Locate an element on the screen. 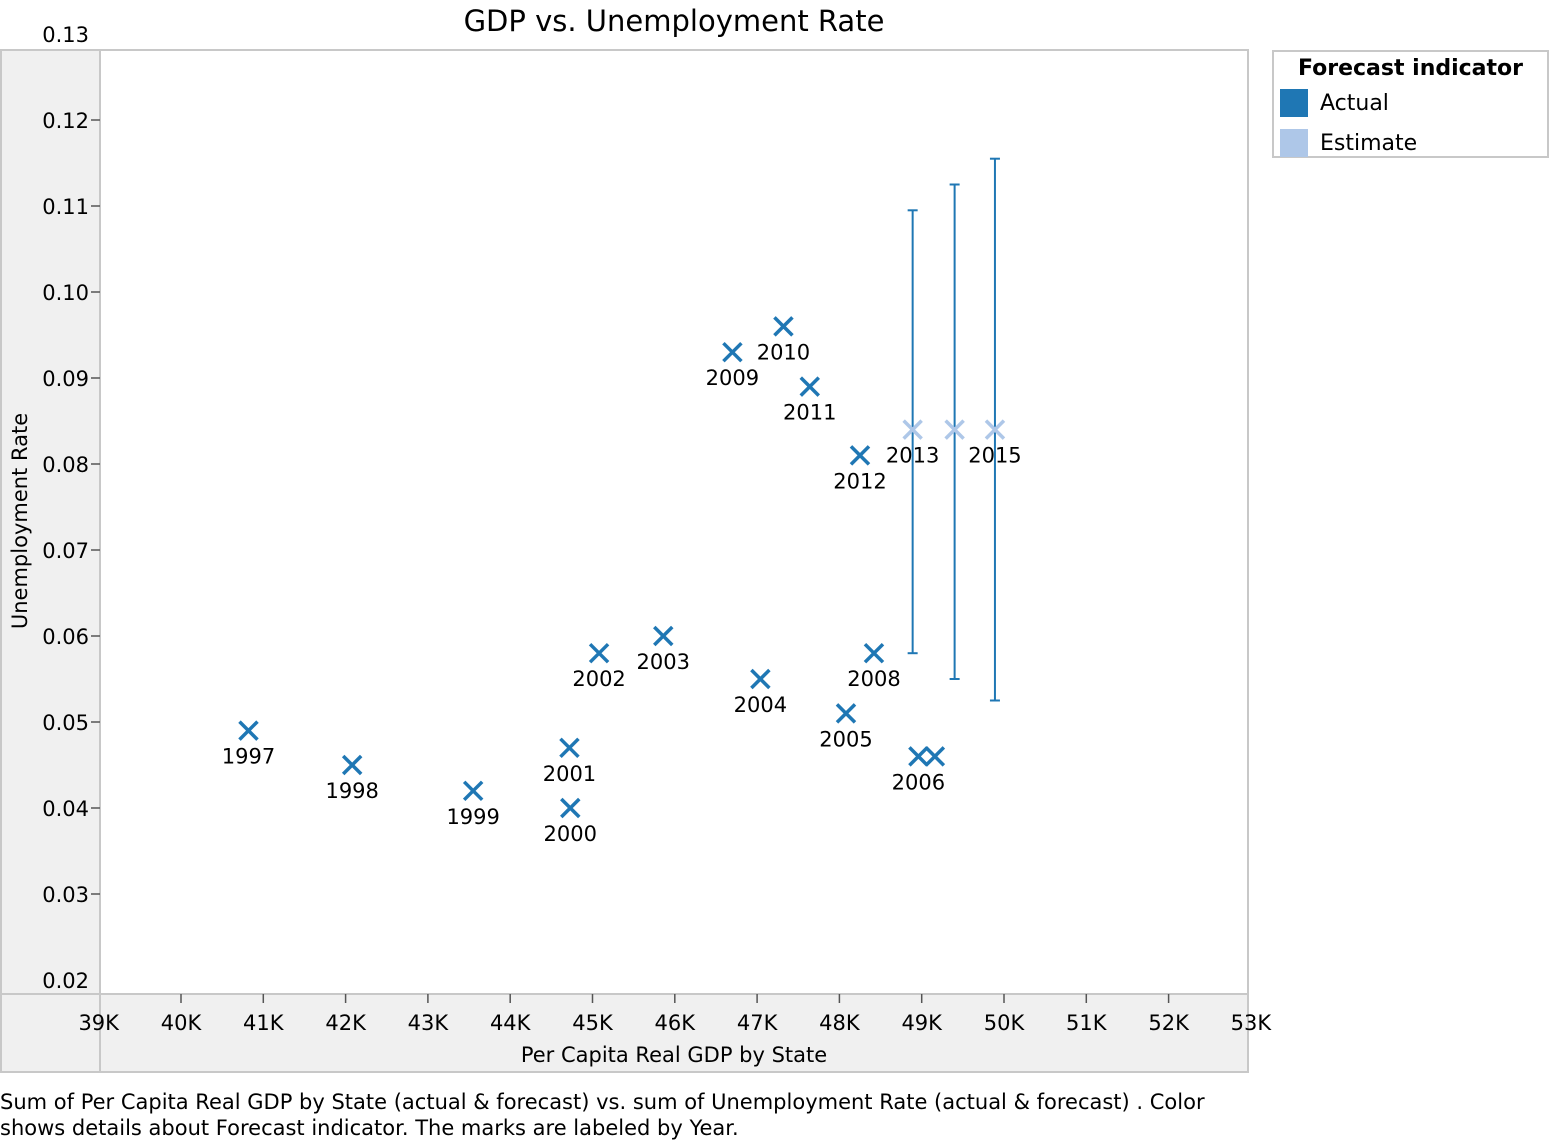 The height and width of the screenshot is (1142, 1552). y-tick-label: 0.07 is located at coordinates (65, 551).